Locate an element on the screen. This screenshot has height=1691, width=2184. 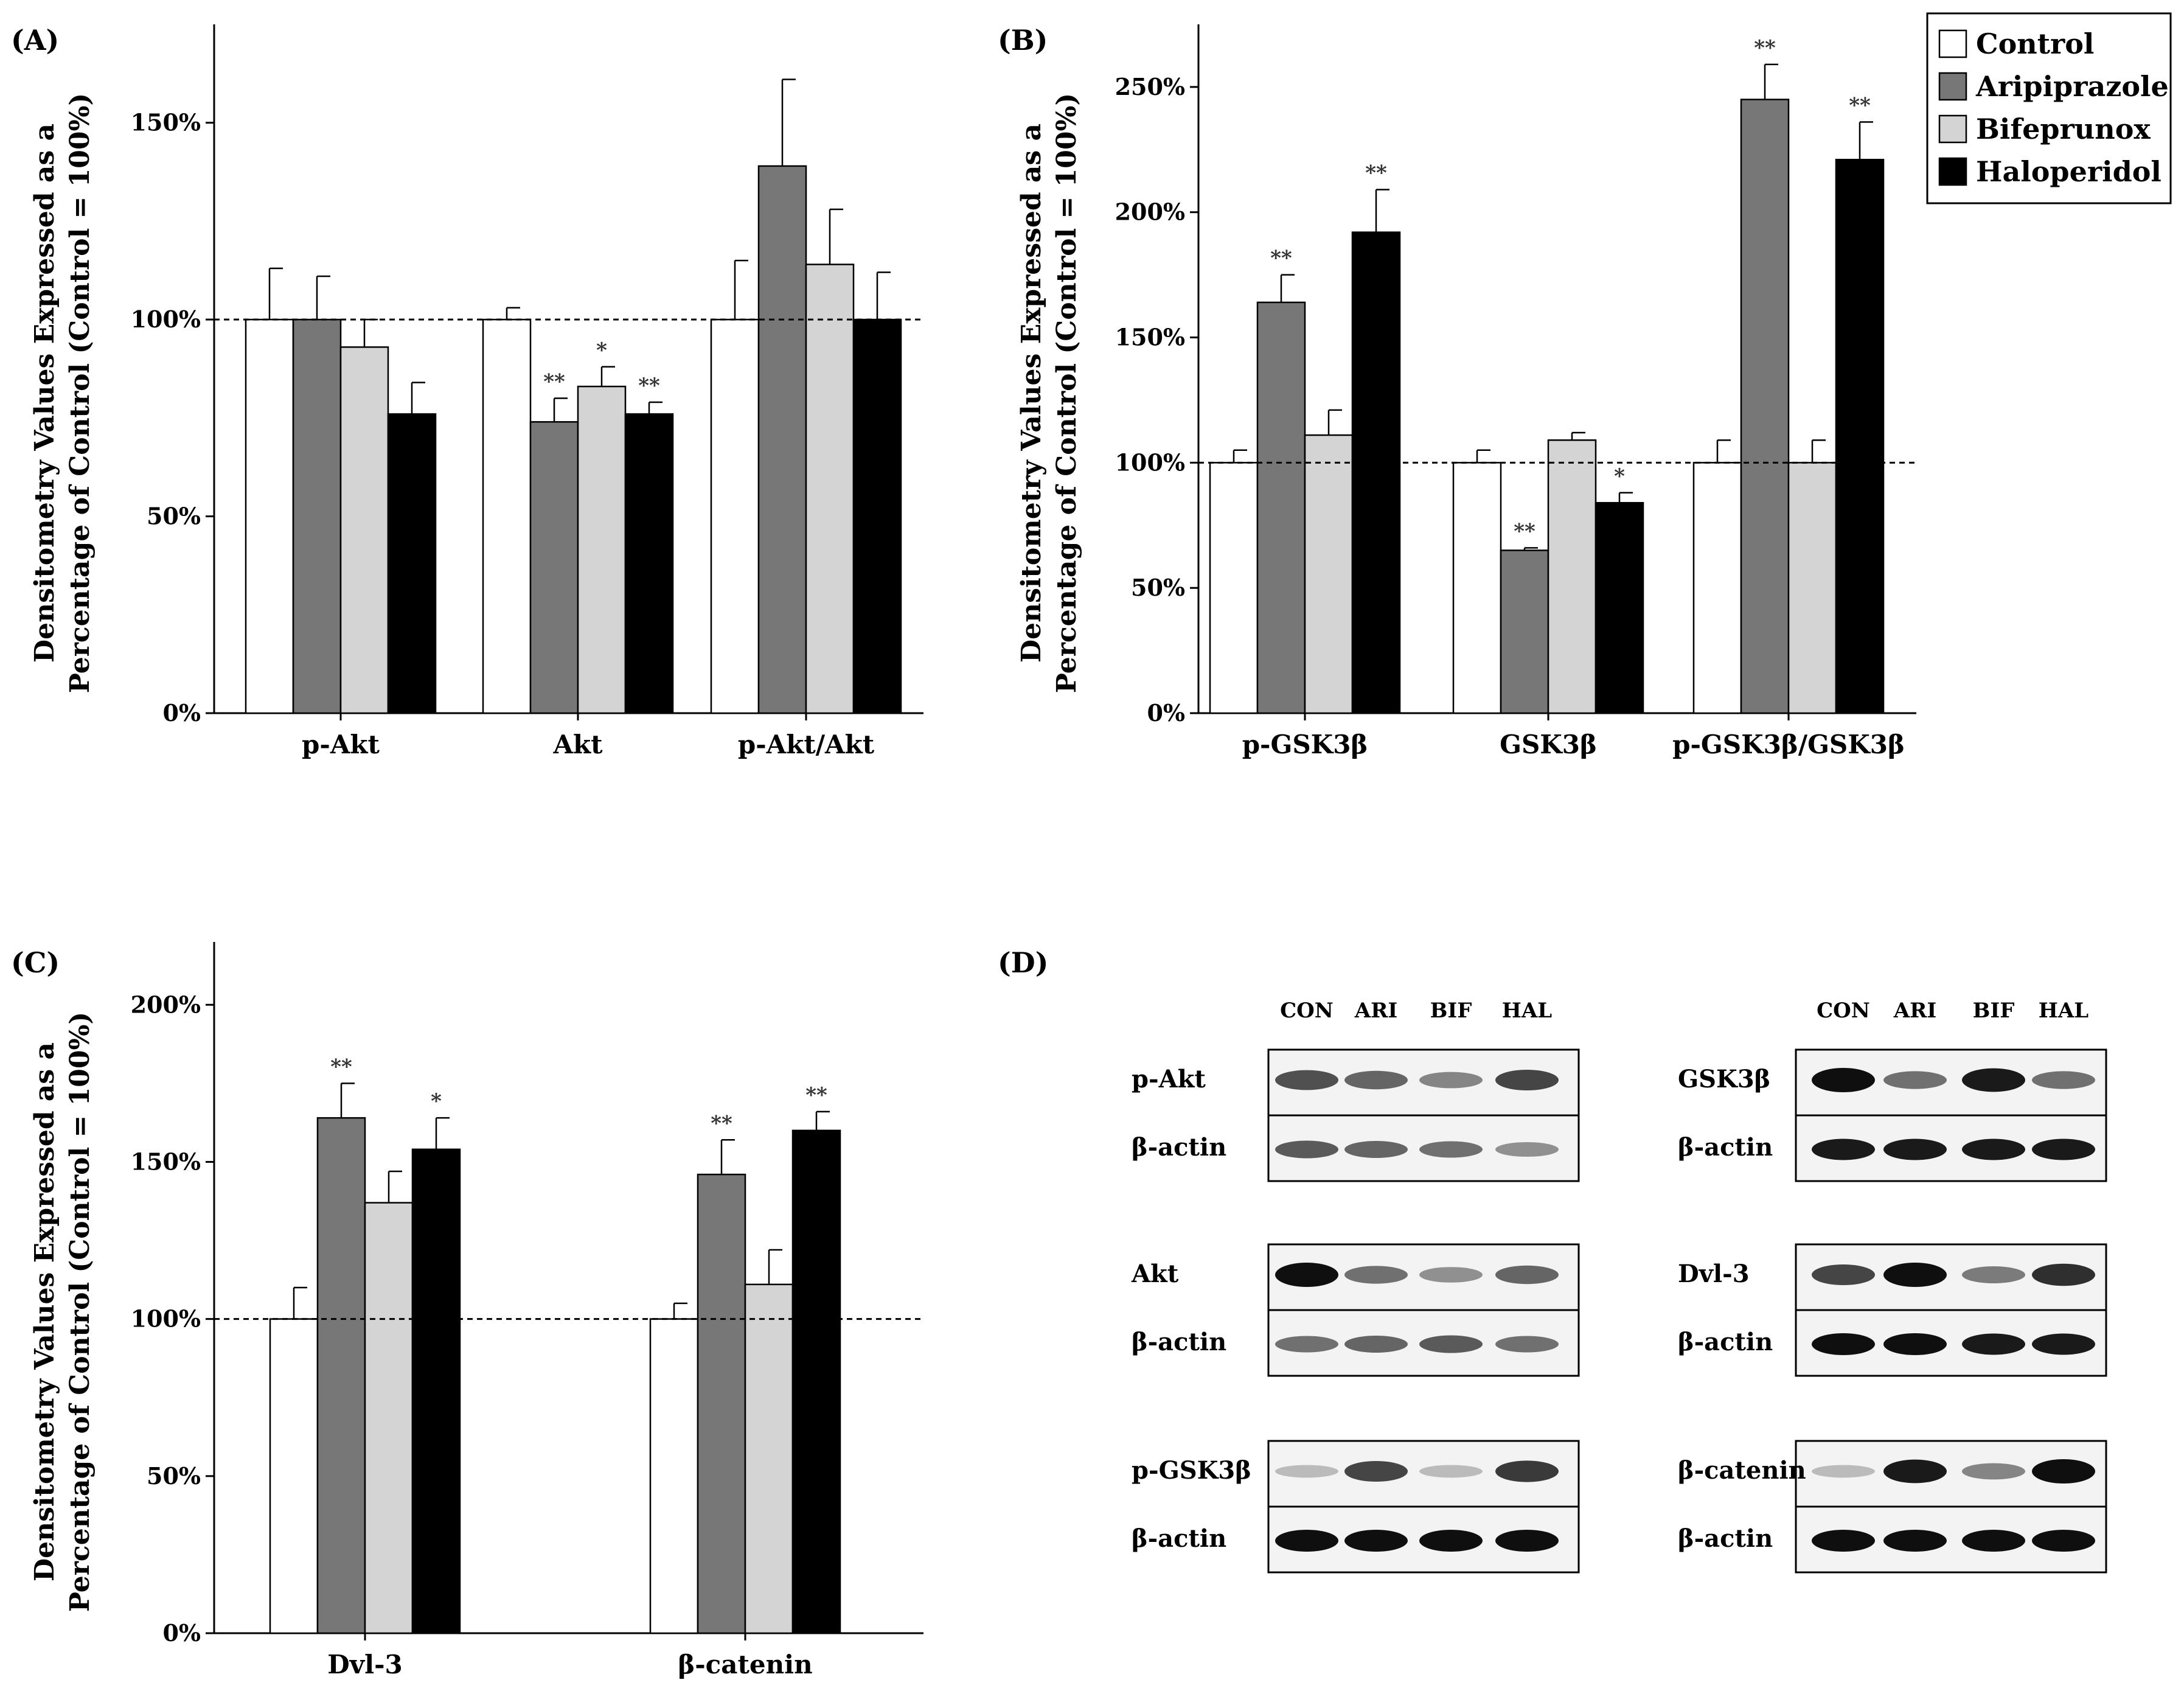
legend-swatch-aripiprazole is located at coordinates (1952, 86).